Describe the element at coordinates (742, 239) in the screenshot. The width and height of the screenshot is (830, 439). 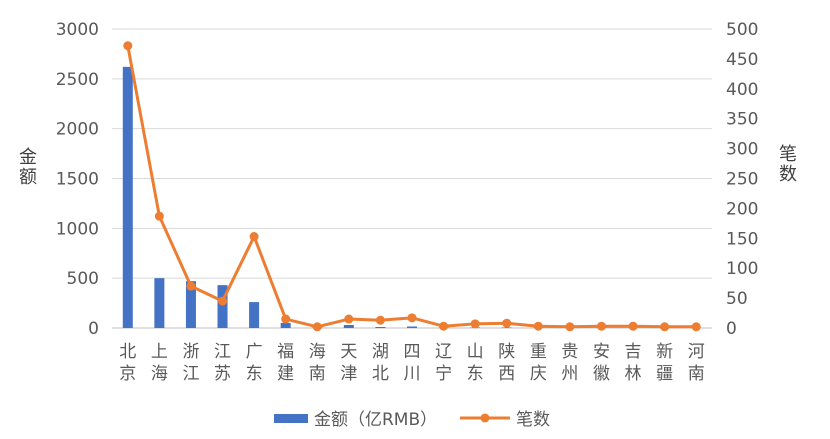
I see `right-tick-label: 150` at that location.